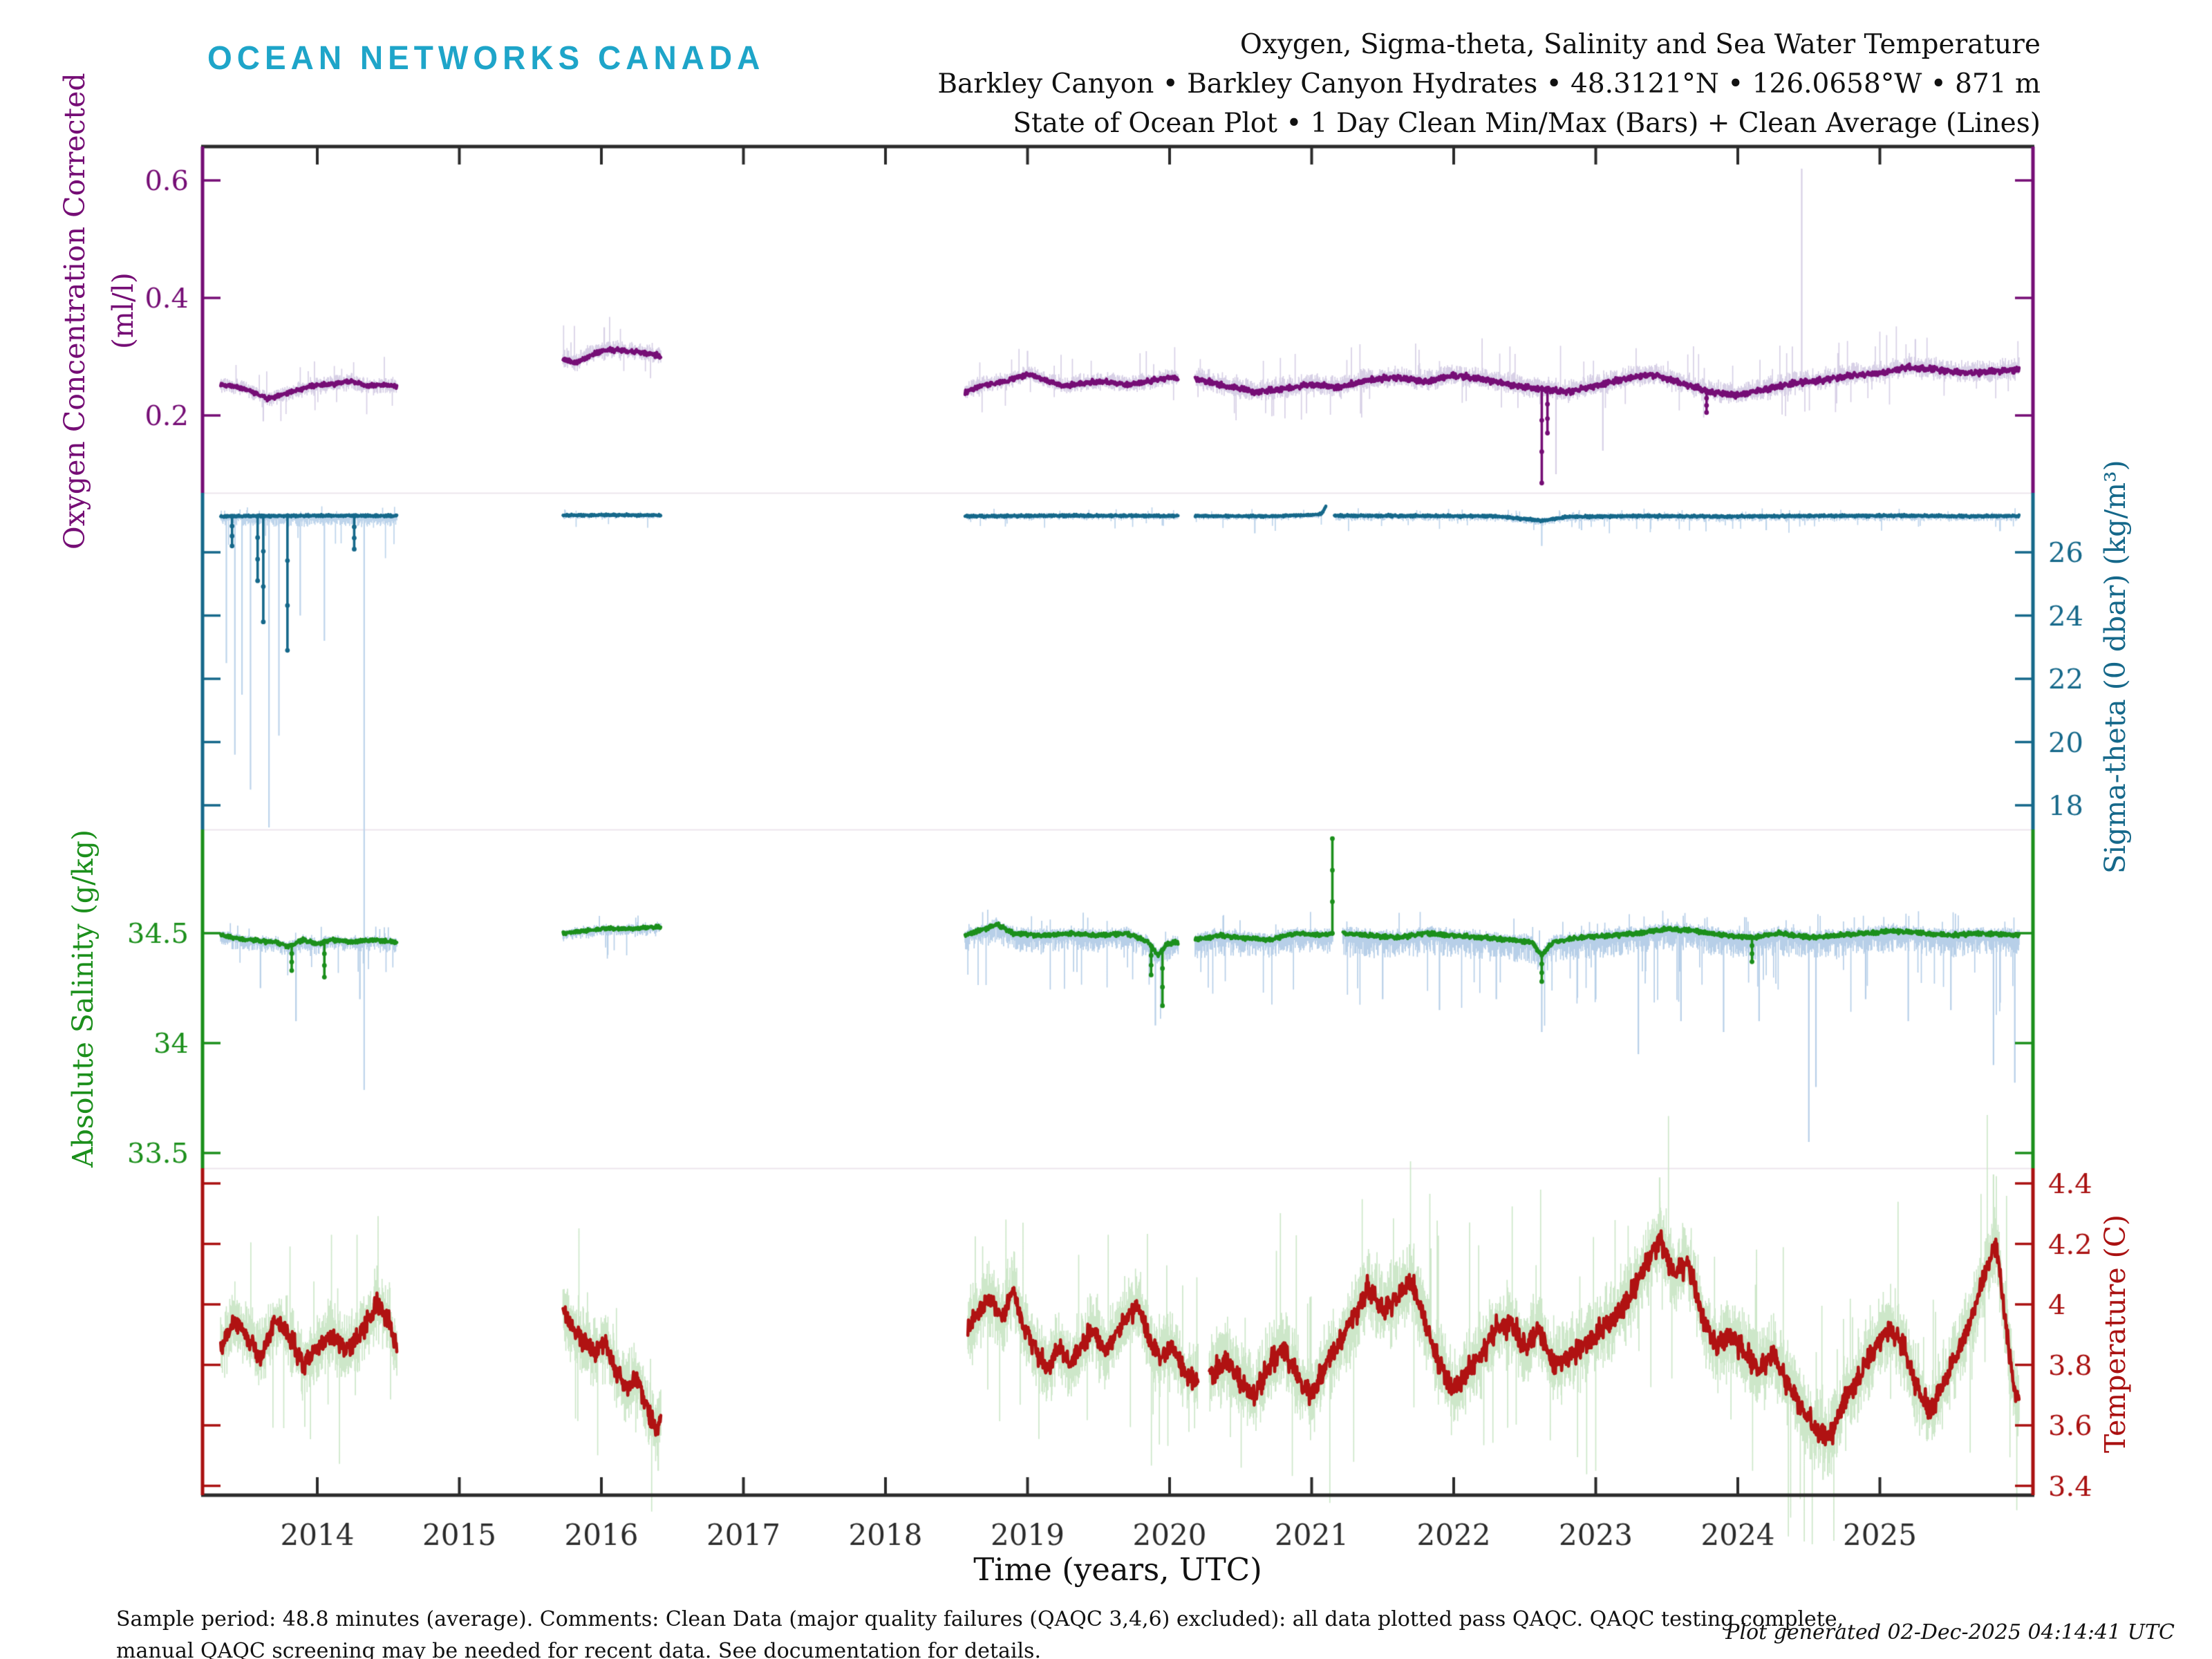 This screenshot has height=1659, width=2212. I want to click on temperature-axis-label: Temperature (C), so click(2115, 1334).